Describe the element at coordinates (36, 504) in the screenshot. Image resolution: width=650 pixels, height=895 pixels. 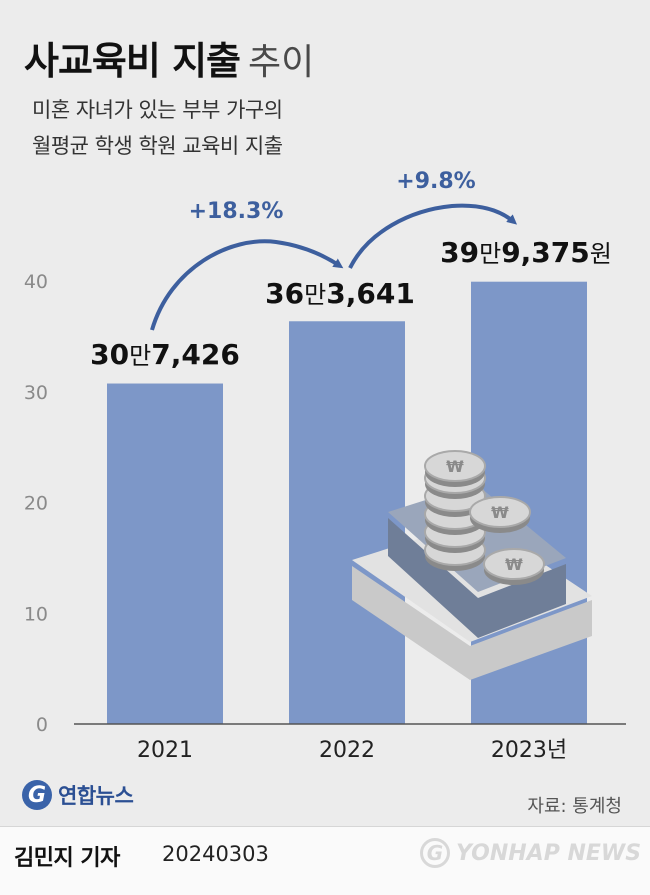
I see `y-tick-label: 20` at that location.